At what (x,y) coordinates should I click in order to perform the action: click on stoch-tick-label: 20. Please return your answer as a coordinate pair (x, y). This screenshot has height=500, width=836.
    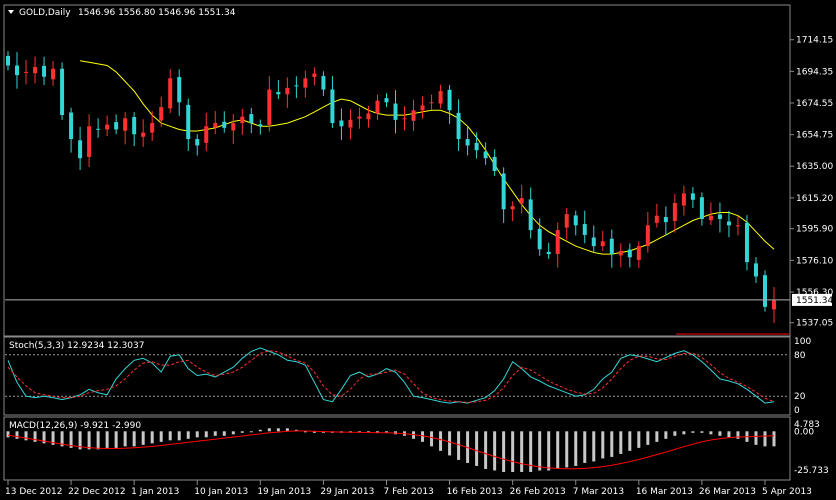
    Looking at the image, I should click on (800, 397).